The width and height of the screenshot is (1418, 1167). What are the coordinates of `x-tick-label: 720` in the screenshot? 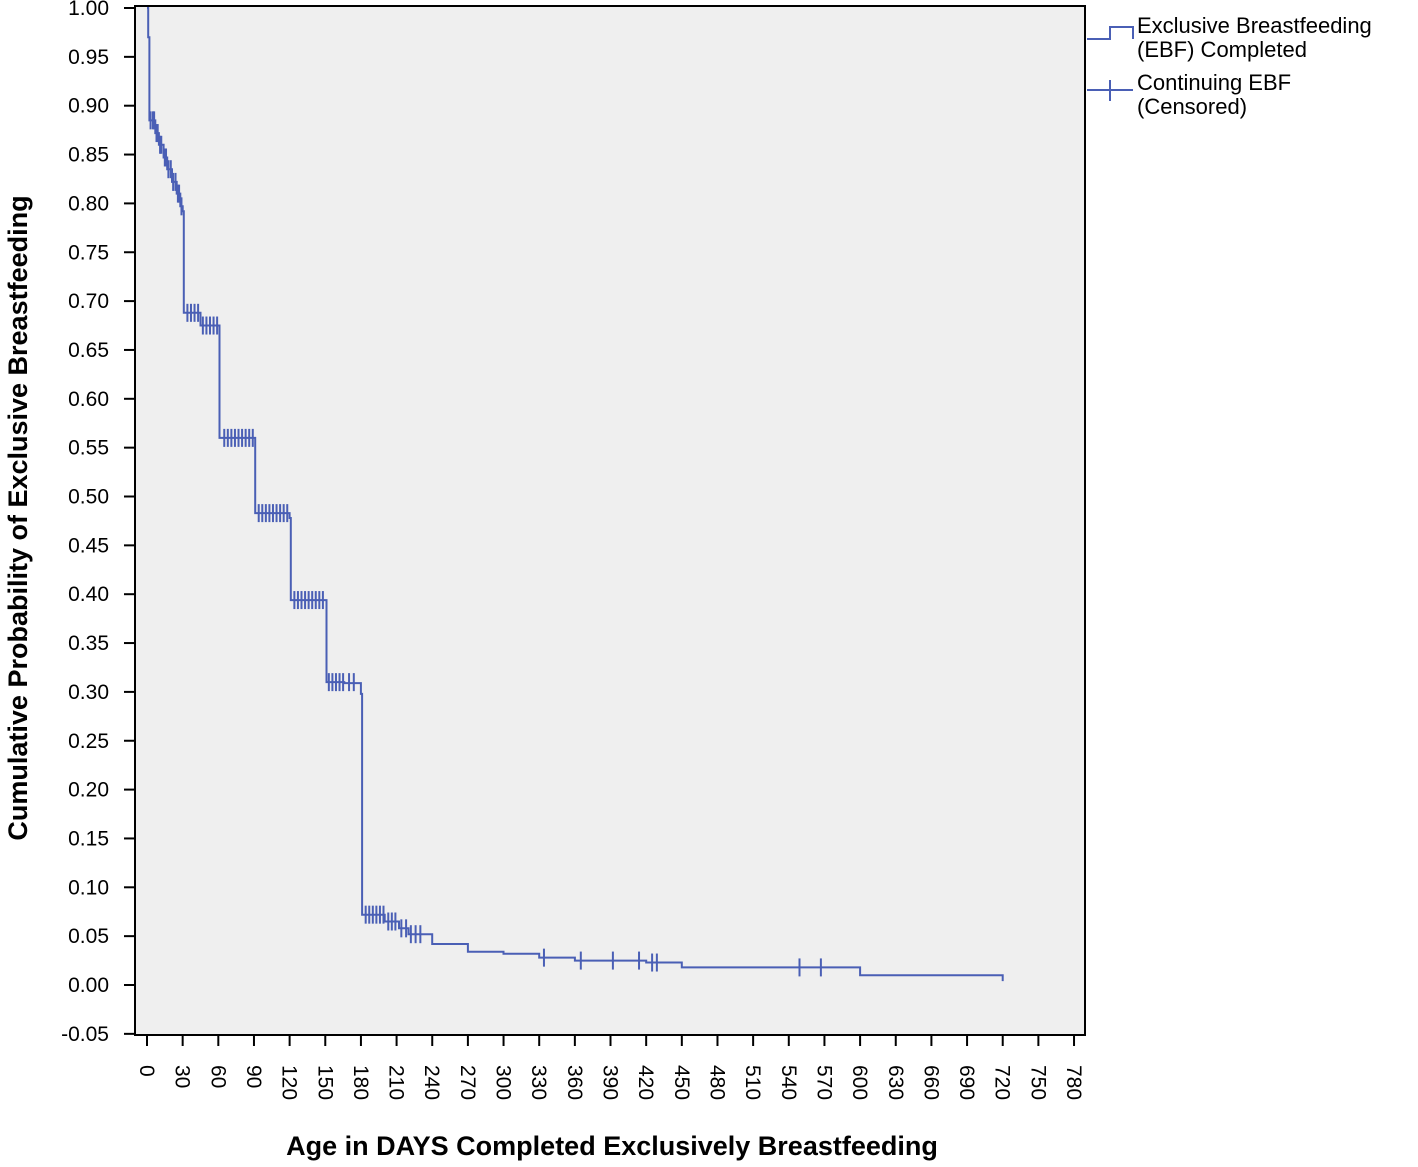 It's located at (1002, 1082).